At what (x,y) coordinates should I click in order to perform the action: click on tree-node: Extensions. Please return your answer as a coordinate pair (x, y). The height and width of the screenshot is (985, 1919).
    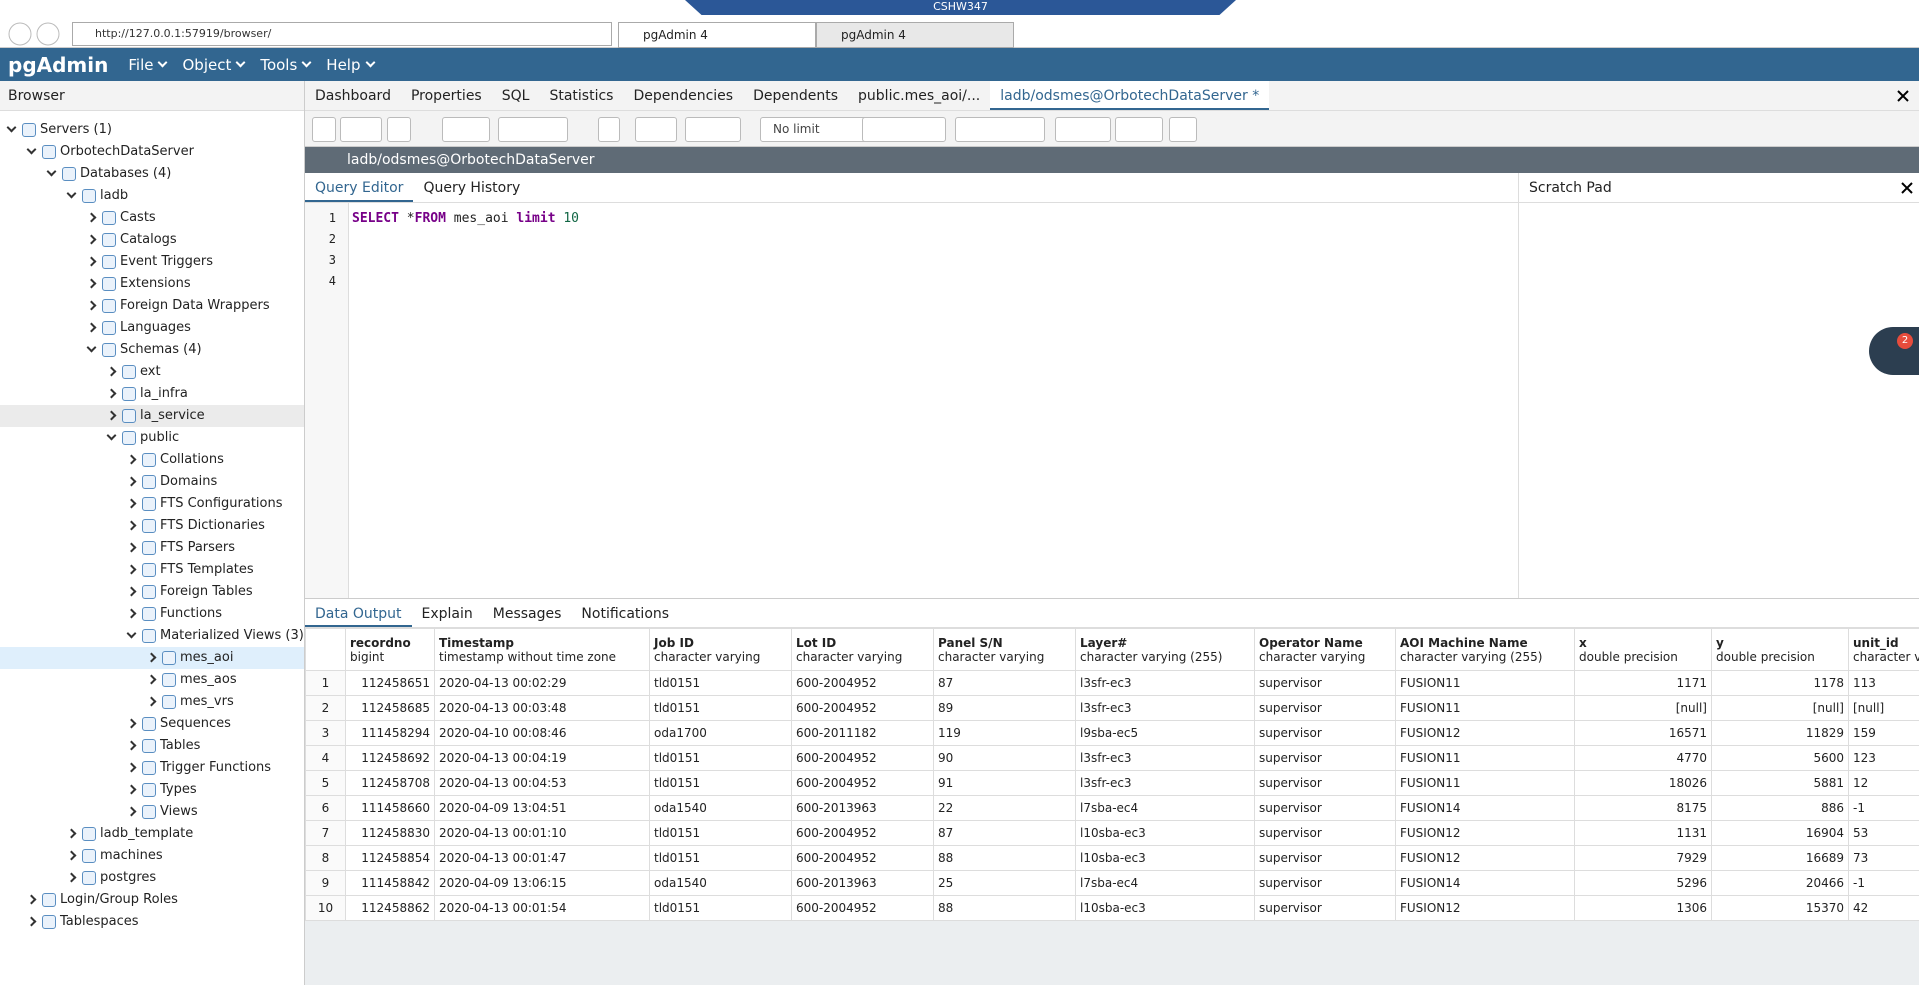
    Looking at the image, I should click on (152, 284).